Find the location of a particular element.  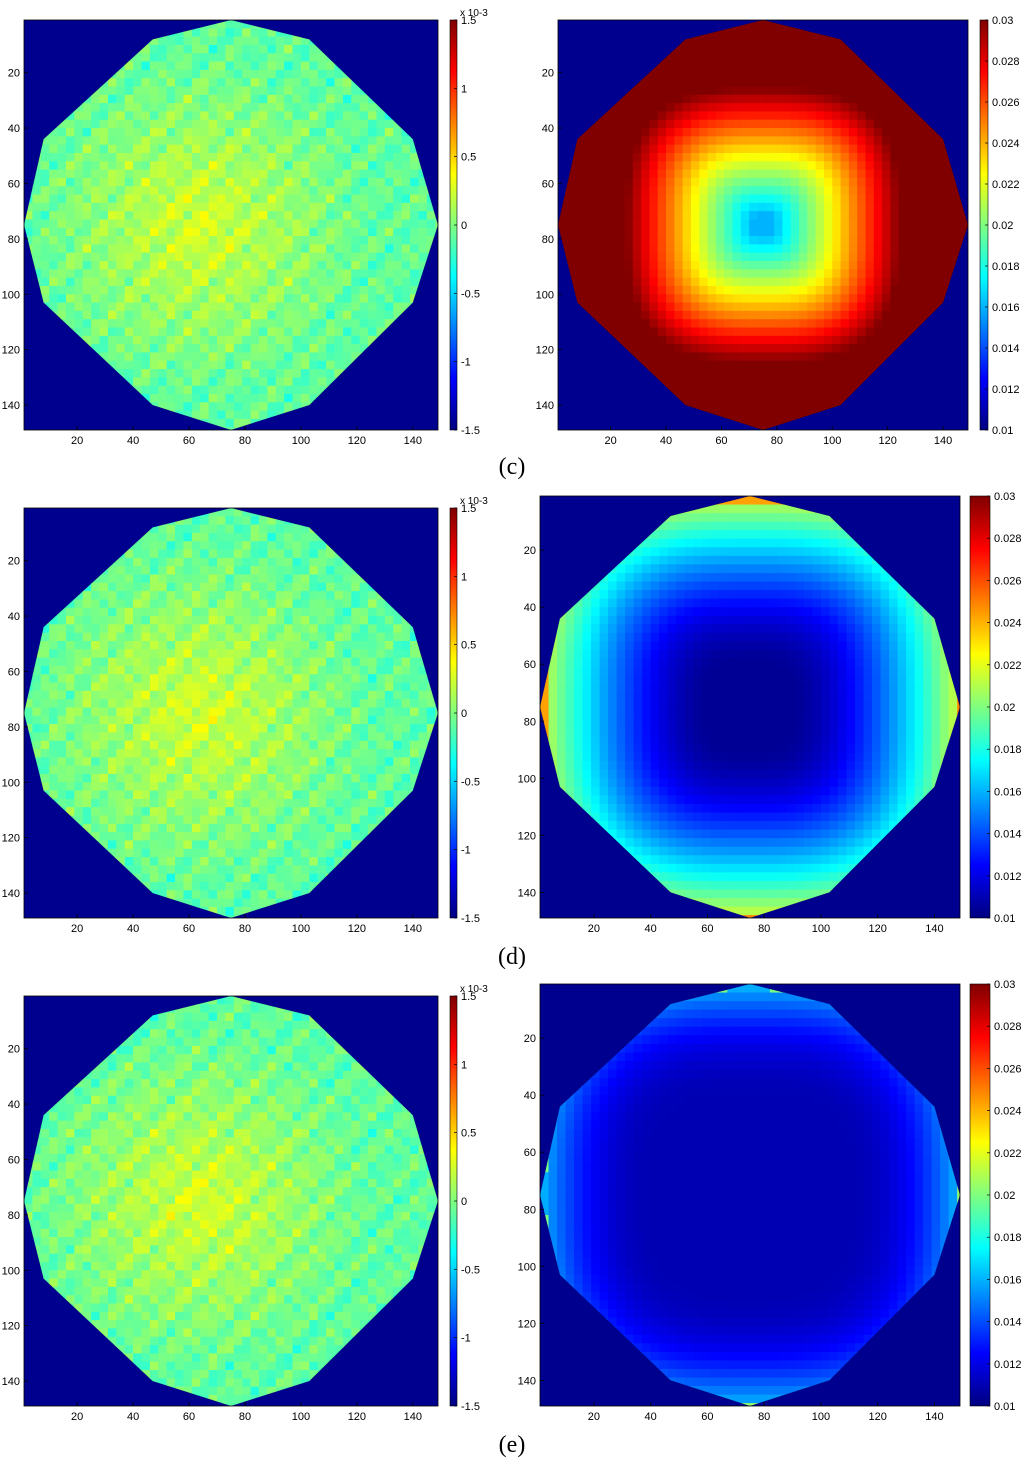

colorbar-exponent-label: x 10-3 is located at coordinates (474, 13).